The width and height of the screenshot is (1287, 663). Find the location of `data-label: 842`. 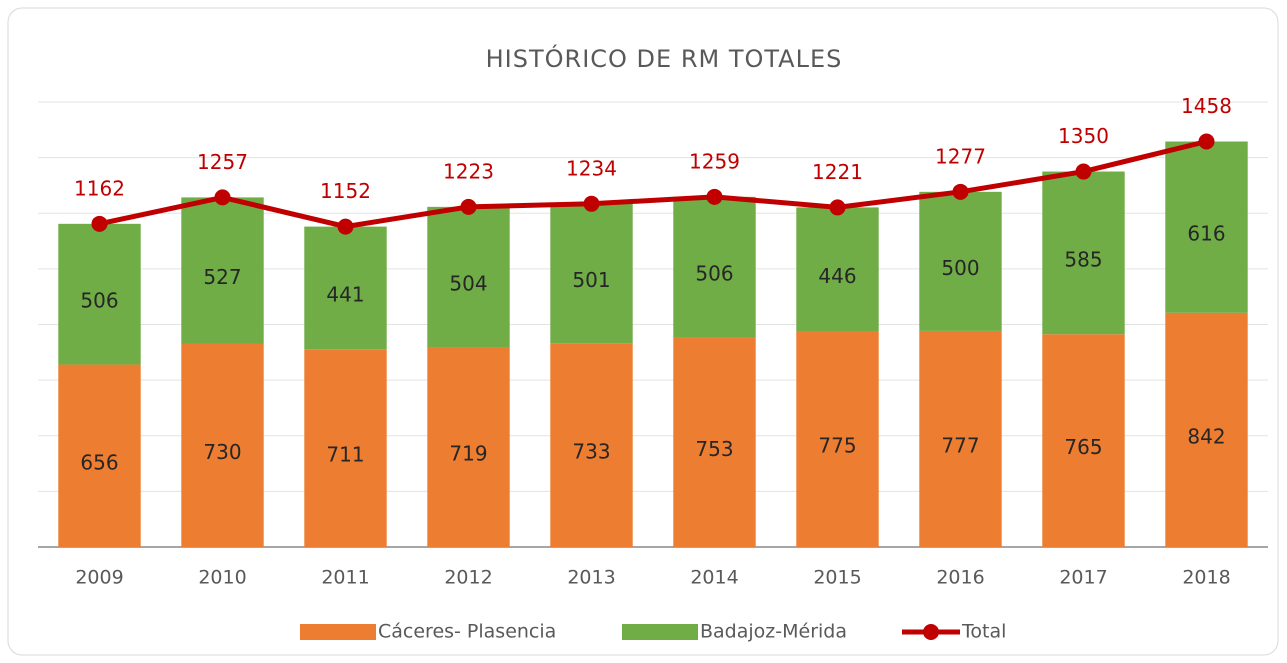

data-label: 842 is located at coordinates (1206, 436).